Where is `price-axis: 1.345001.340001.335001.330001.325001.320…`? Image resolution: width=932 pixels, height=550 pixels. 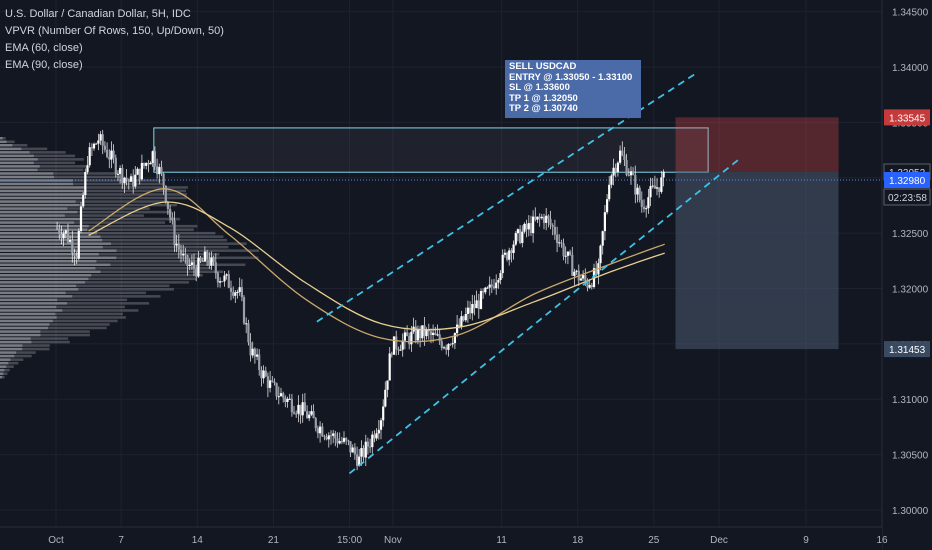
price-axis: 1.345001.340001.335001.330001.325001.320… is located at coordinates (906, 275).